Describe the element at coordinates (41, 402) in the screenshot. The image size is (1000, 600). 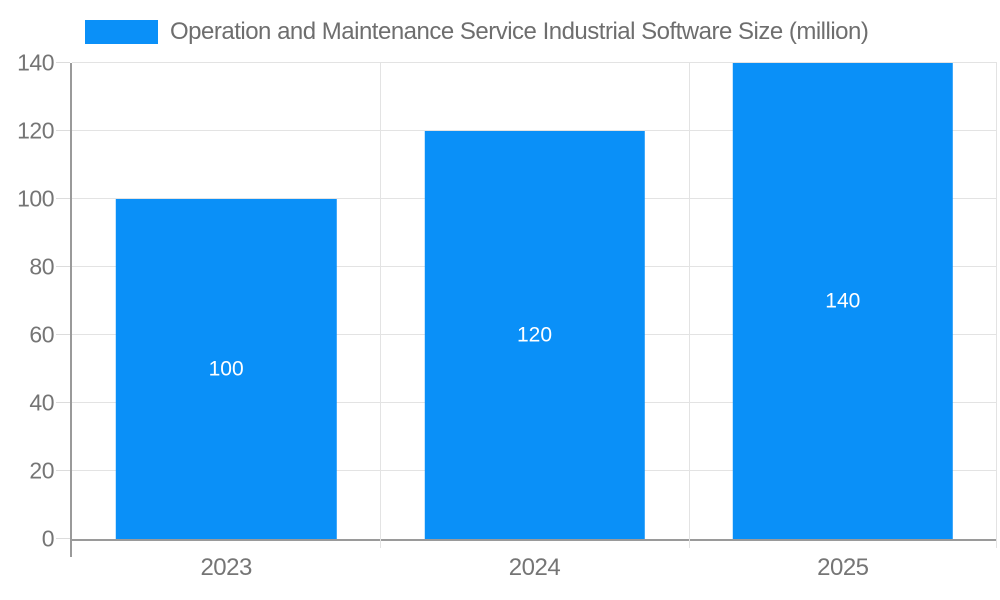
I see `y-tick-label: 40` at that location.